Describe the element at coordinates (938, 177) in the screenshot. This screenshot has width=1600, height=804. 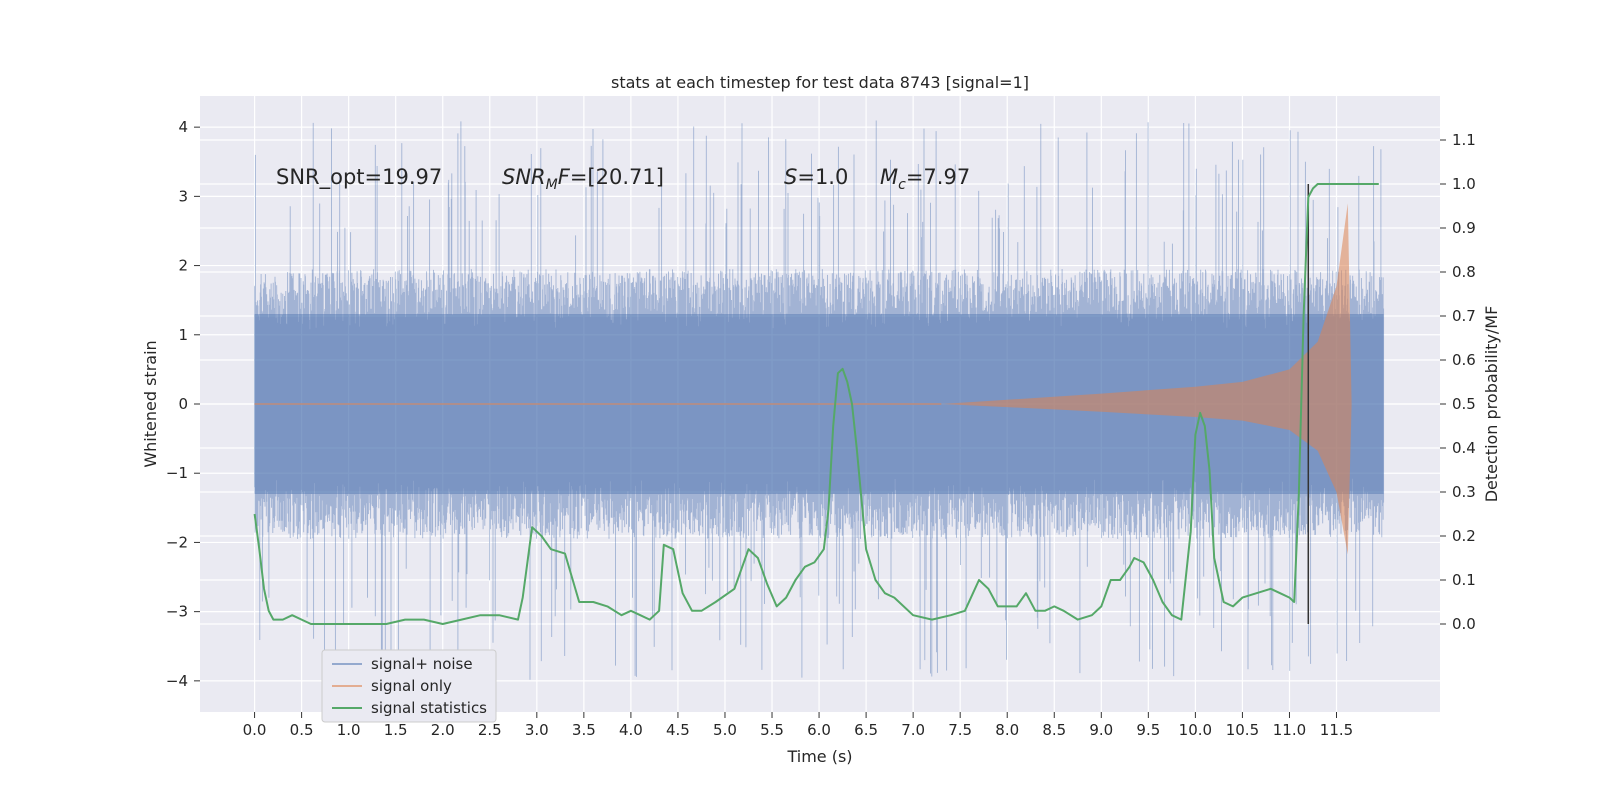
I see `mc-value: =7.97` at that location.